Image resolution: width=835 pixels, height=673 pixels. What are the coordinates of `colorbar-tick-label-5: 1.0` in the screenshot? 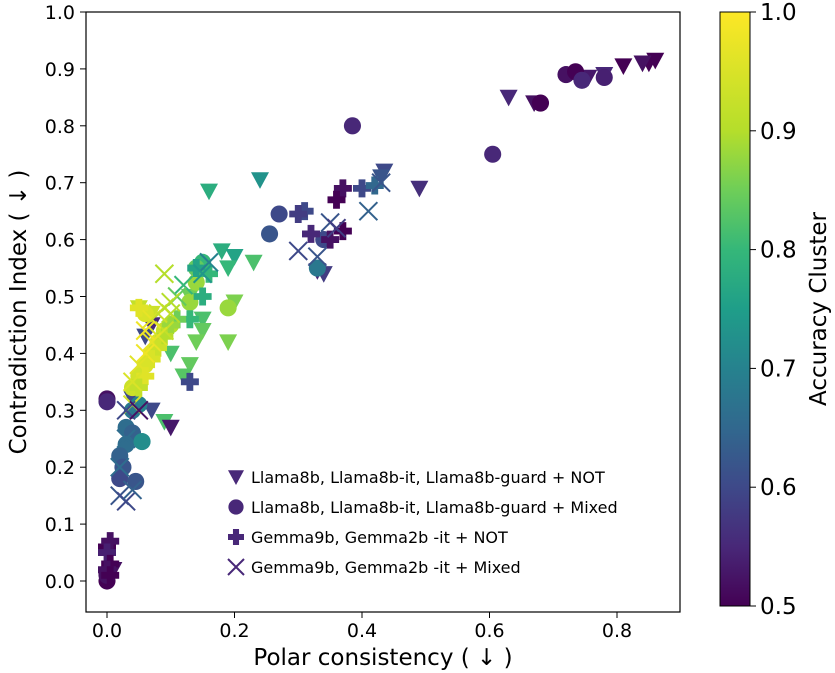 It's located at (778, 13).